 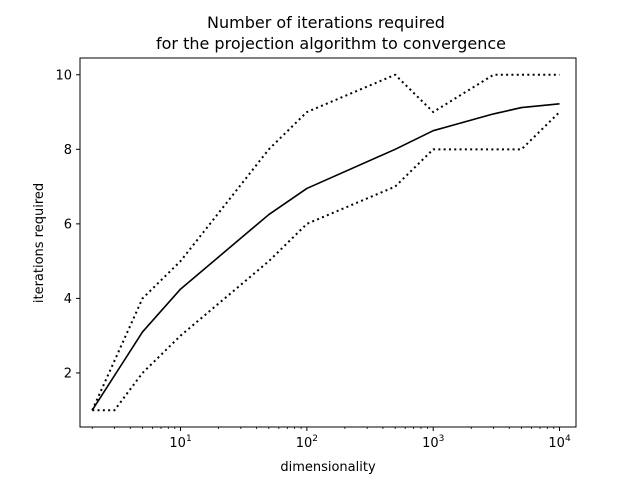 I want to click on x-axis-label: dimensionality, so click(x=328, y=467).